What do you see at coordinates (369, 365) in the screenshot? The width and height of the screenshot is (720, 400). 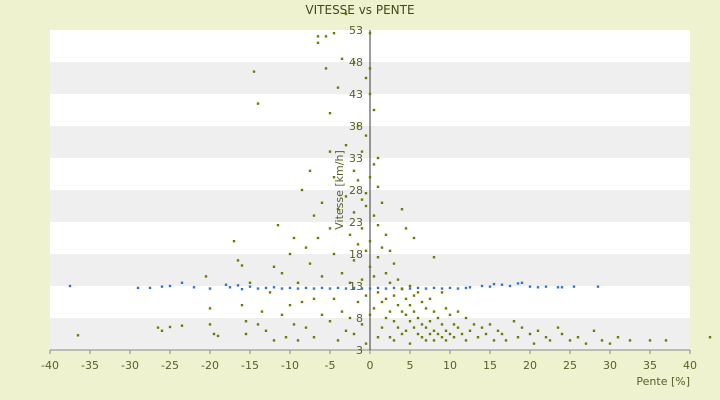 I see `x-tick-labels: -40 -35 -30 -25 -20 -15 -10 -5 0 5 10 15 20 25 30 35 40` at bounding box center [369, 365].